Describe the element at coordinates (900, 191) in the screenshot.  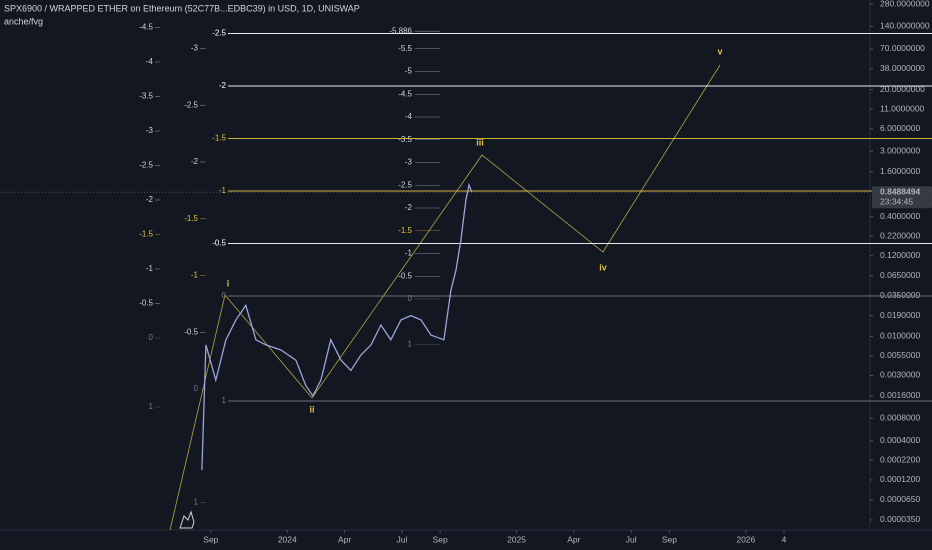
I see `last-price-label: 0.8488494` at that location.